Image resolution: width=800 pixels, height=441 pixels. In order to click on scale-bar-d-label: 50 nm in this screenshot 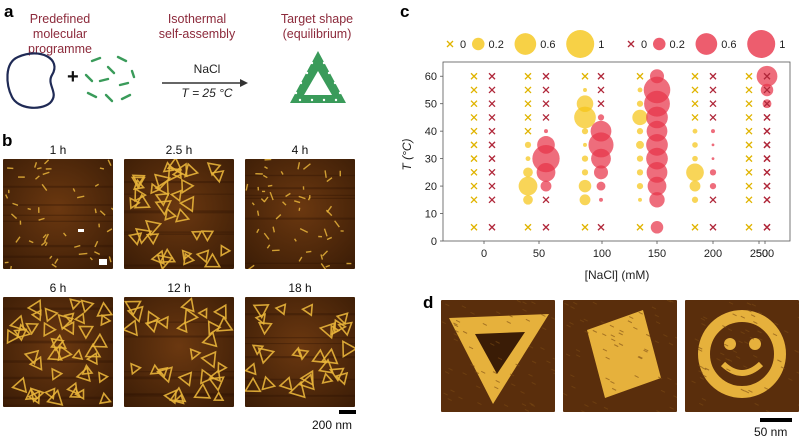, I will do `click(771, 432)`.